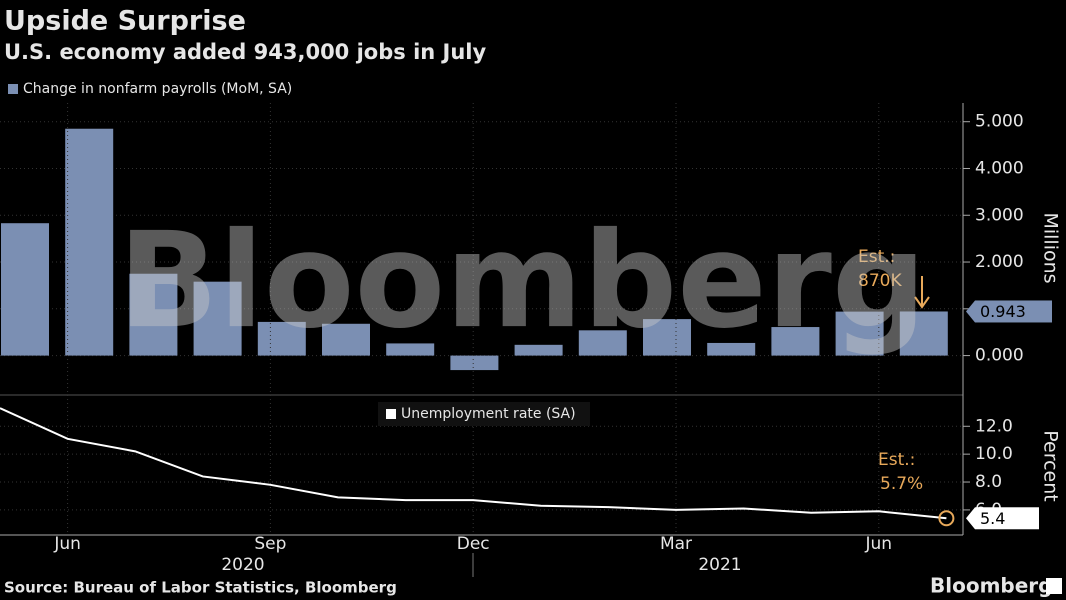 The image size is (1066, 600). Describe the element at coordinates (988, 482) in the screenshot. I see `y-tick-label: 8.0` at that location.